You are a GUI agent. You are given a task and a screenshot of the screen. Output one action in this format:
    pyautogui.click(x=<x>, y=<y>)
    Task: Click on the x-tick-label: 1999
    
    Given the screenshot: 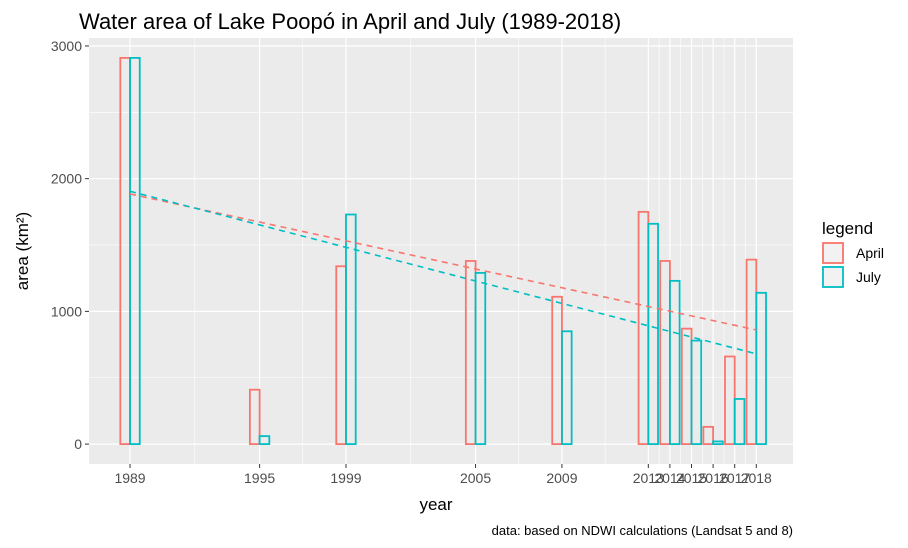 What is the action you would take?
    pyautogui.click(x=345, y=478)
    